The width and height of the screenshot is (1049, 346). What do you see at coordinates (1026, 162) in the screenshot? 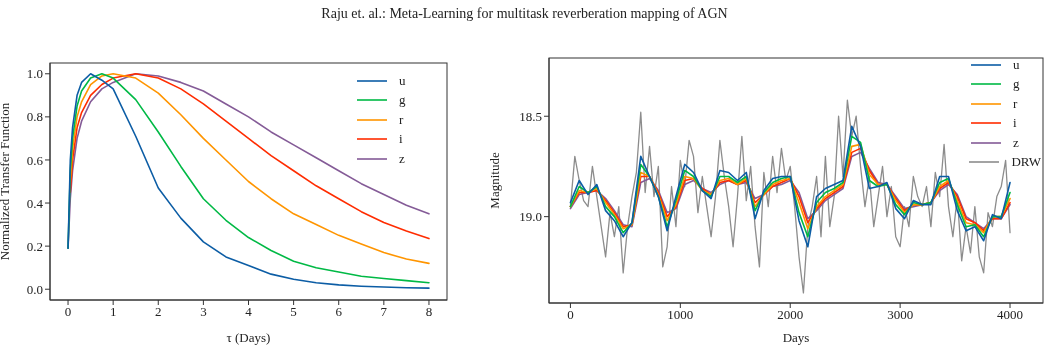
I see `legend-label: DRW` at bounding box center [1026, 162].